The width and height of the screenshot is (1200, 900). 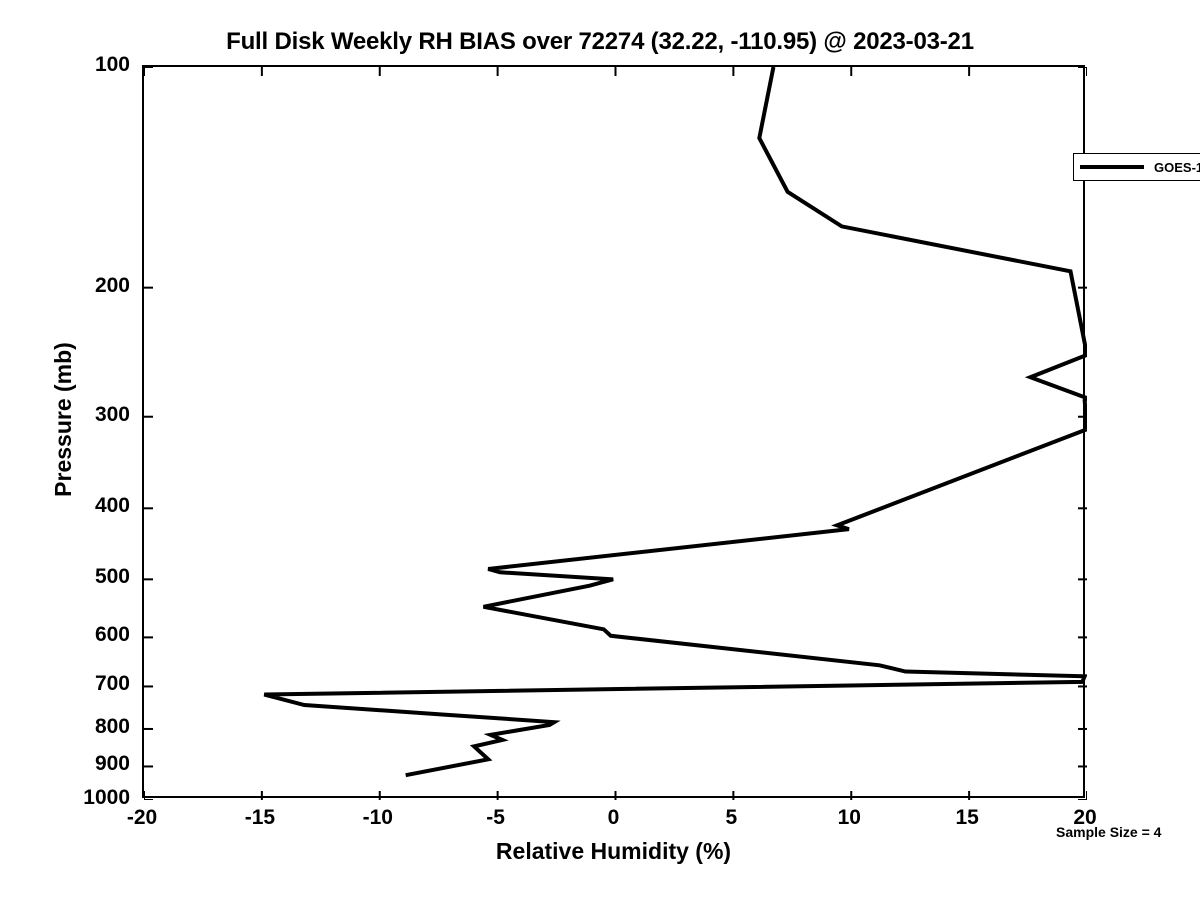 What do you see at coordinates (142, 817) in the screenshot?
I see `x-tick-label-neg20: -20` at bounding box center [142, 817].